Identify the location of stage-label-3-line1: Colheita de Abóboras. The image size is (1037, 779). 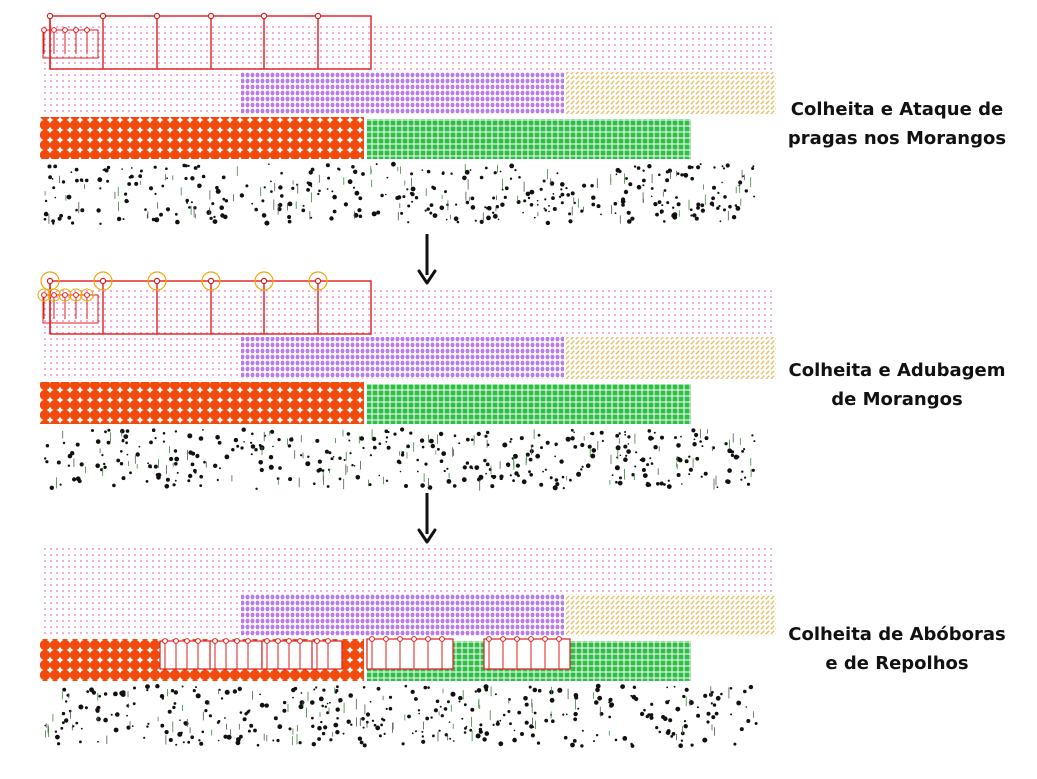
(897, 634).